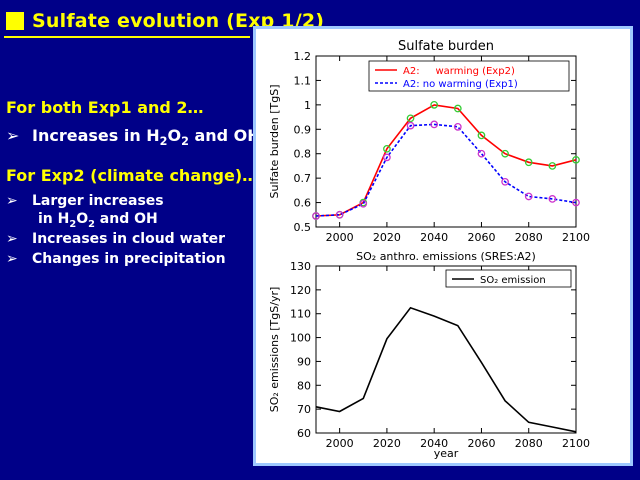 Image resolution: width=640 pixels, height=480 pixels. What do you see at coordinates (303, 154) in the screenshot?
I see `y-tick-label: 0.8` at bounding box center [303, 154].